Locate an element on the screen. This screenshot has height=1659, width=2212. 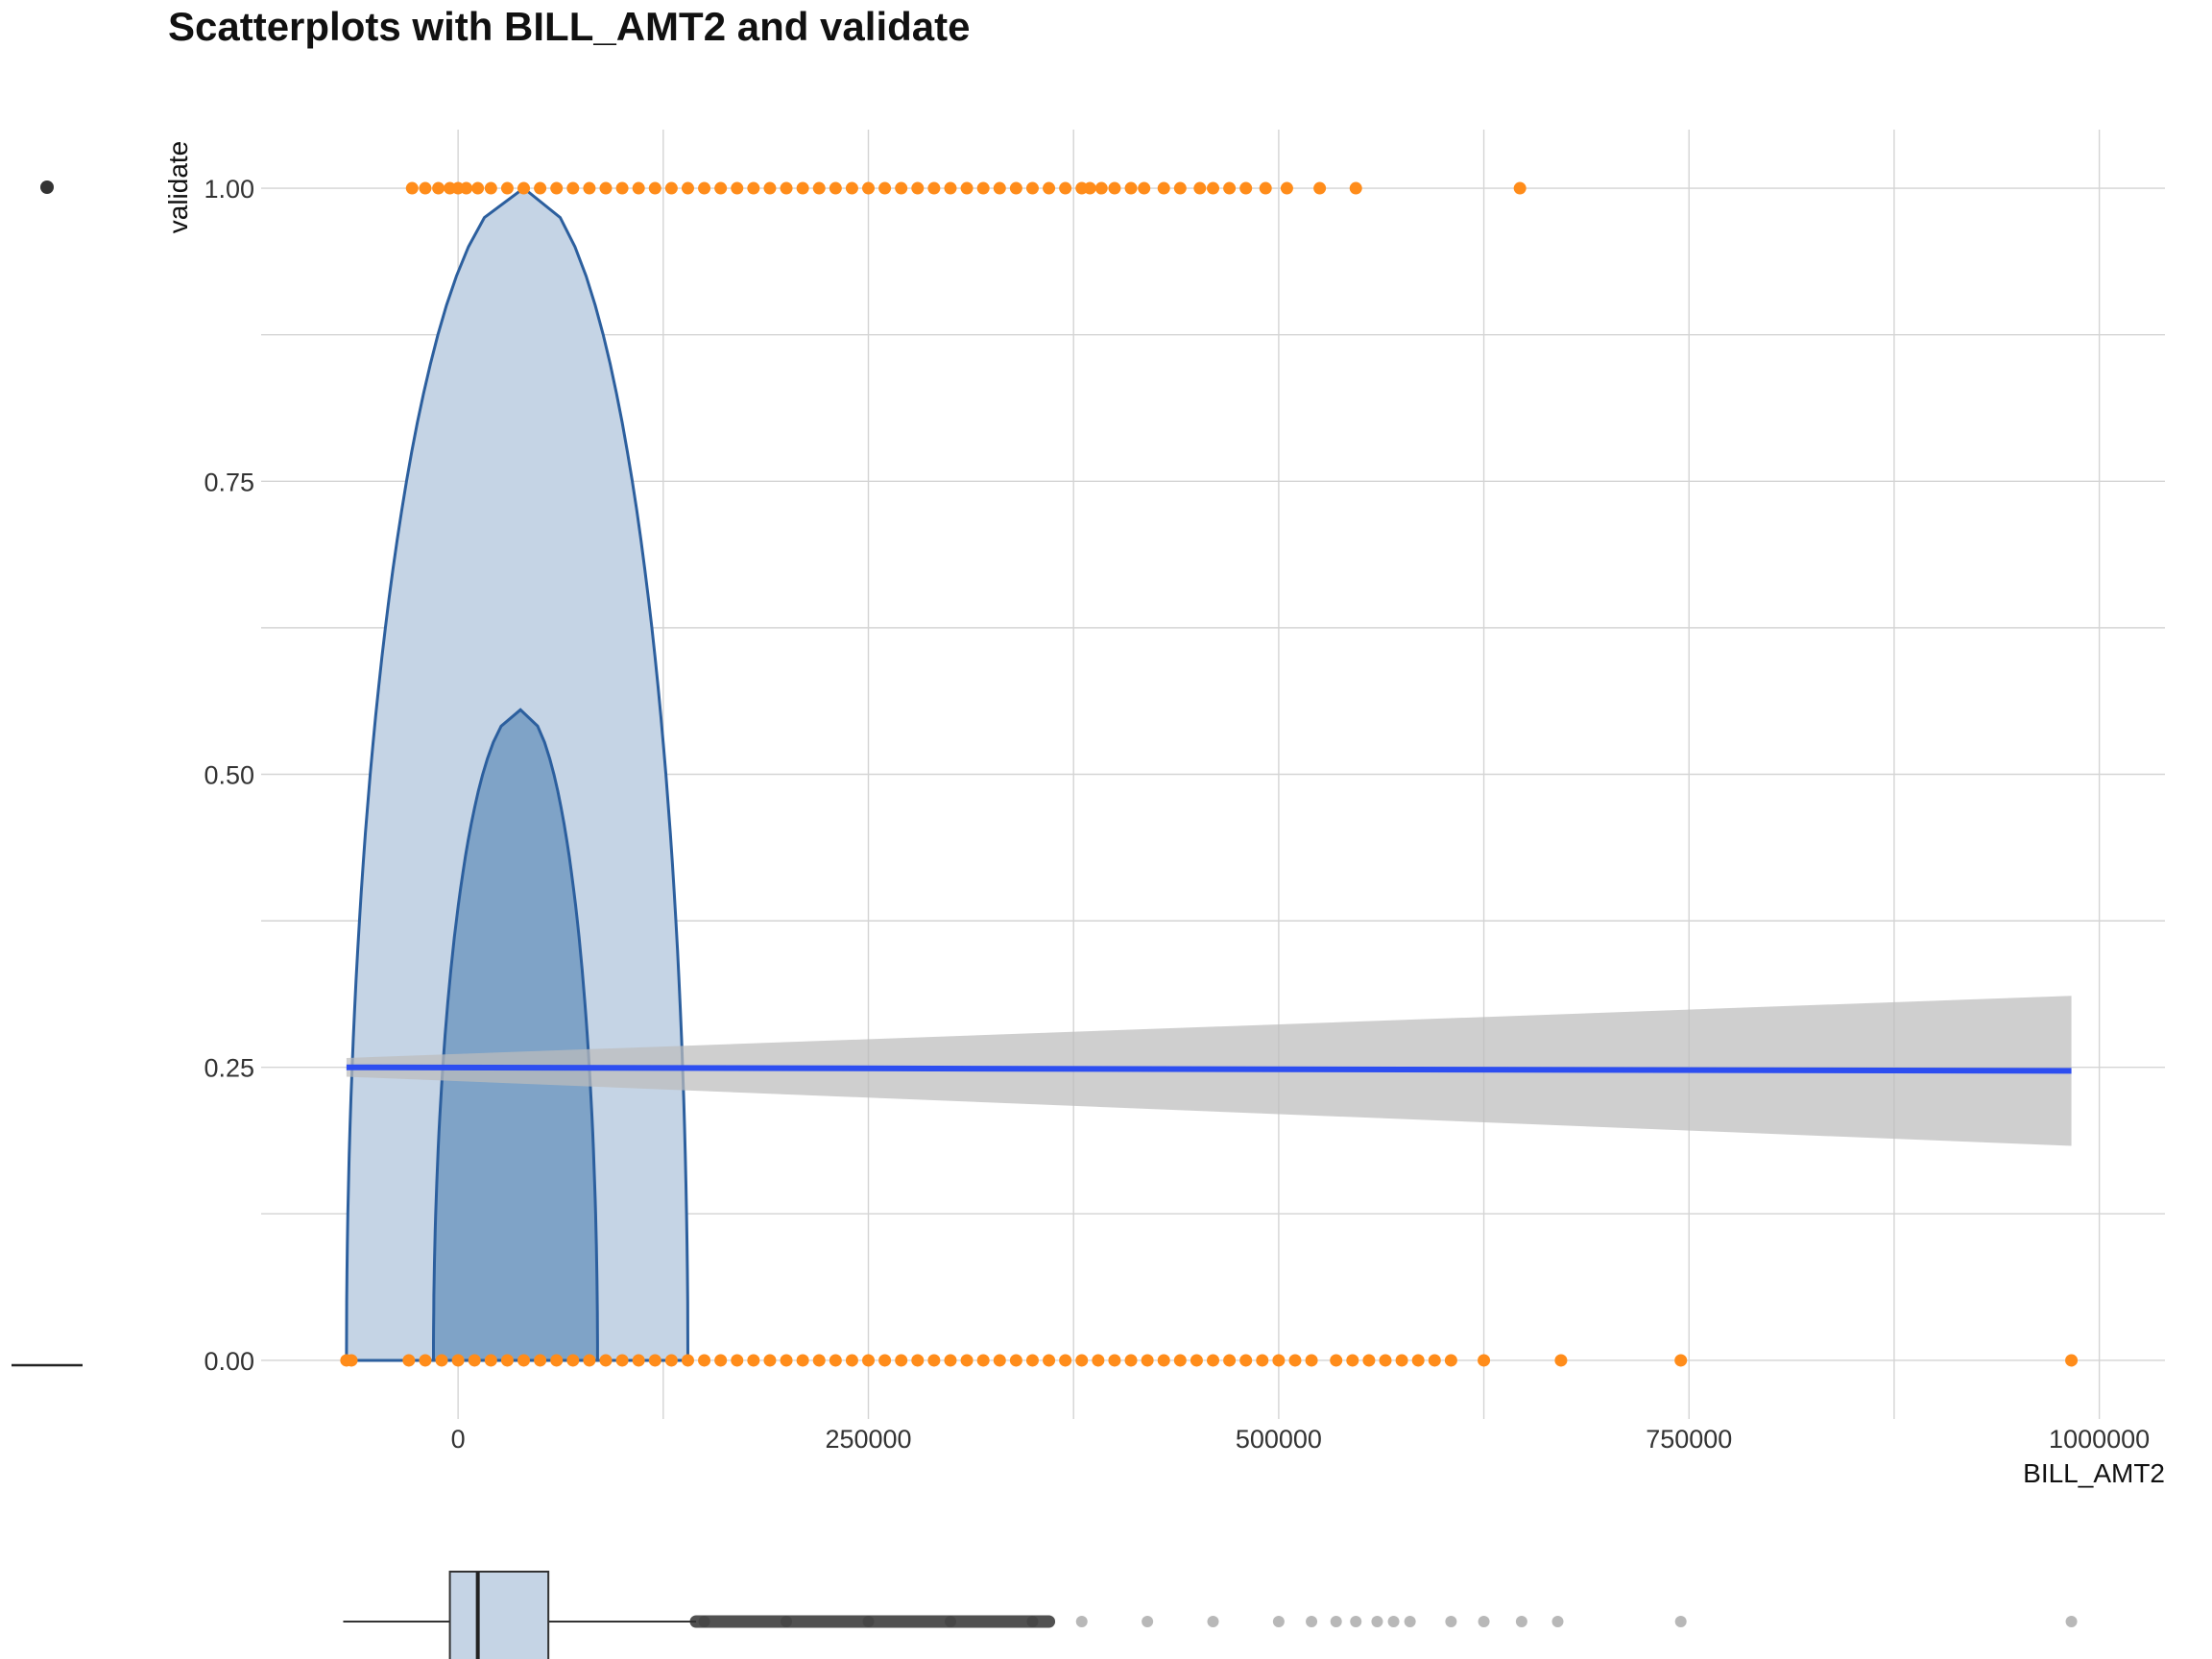
violin-inner is located at coordinates (515, 1035).